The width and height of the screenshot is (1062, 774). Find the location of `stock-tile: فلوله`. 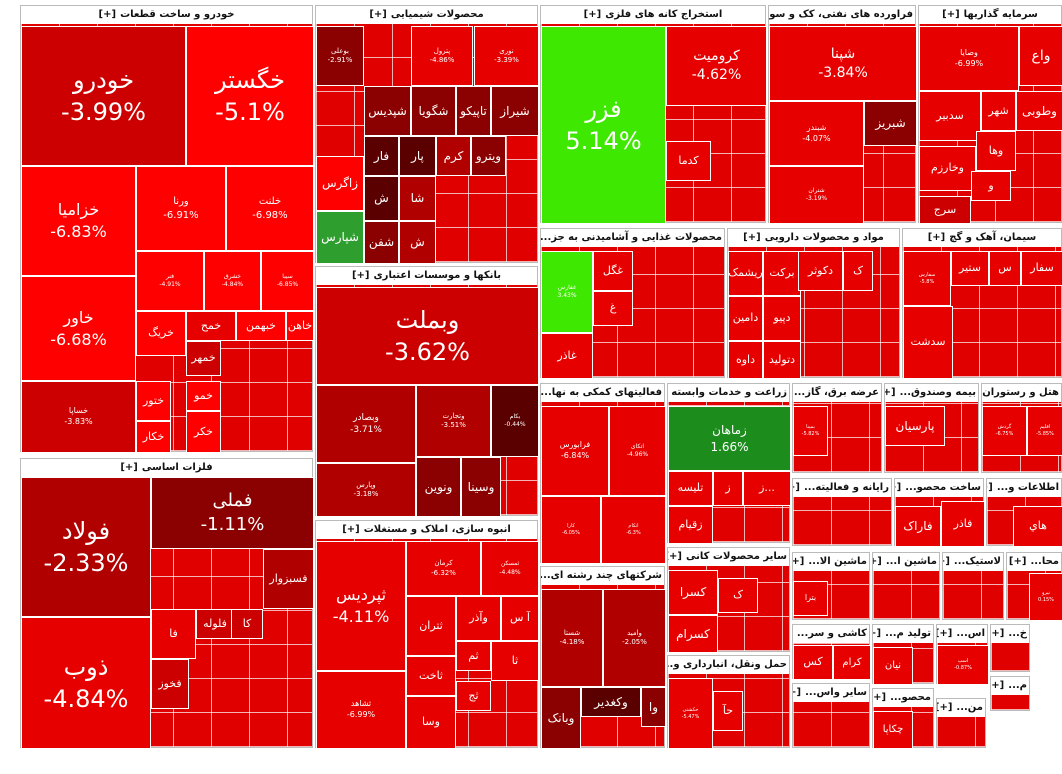

stock-tile: فلوله is located at coordinates (215, 624).